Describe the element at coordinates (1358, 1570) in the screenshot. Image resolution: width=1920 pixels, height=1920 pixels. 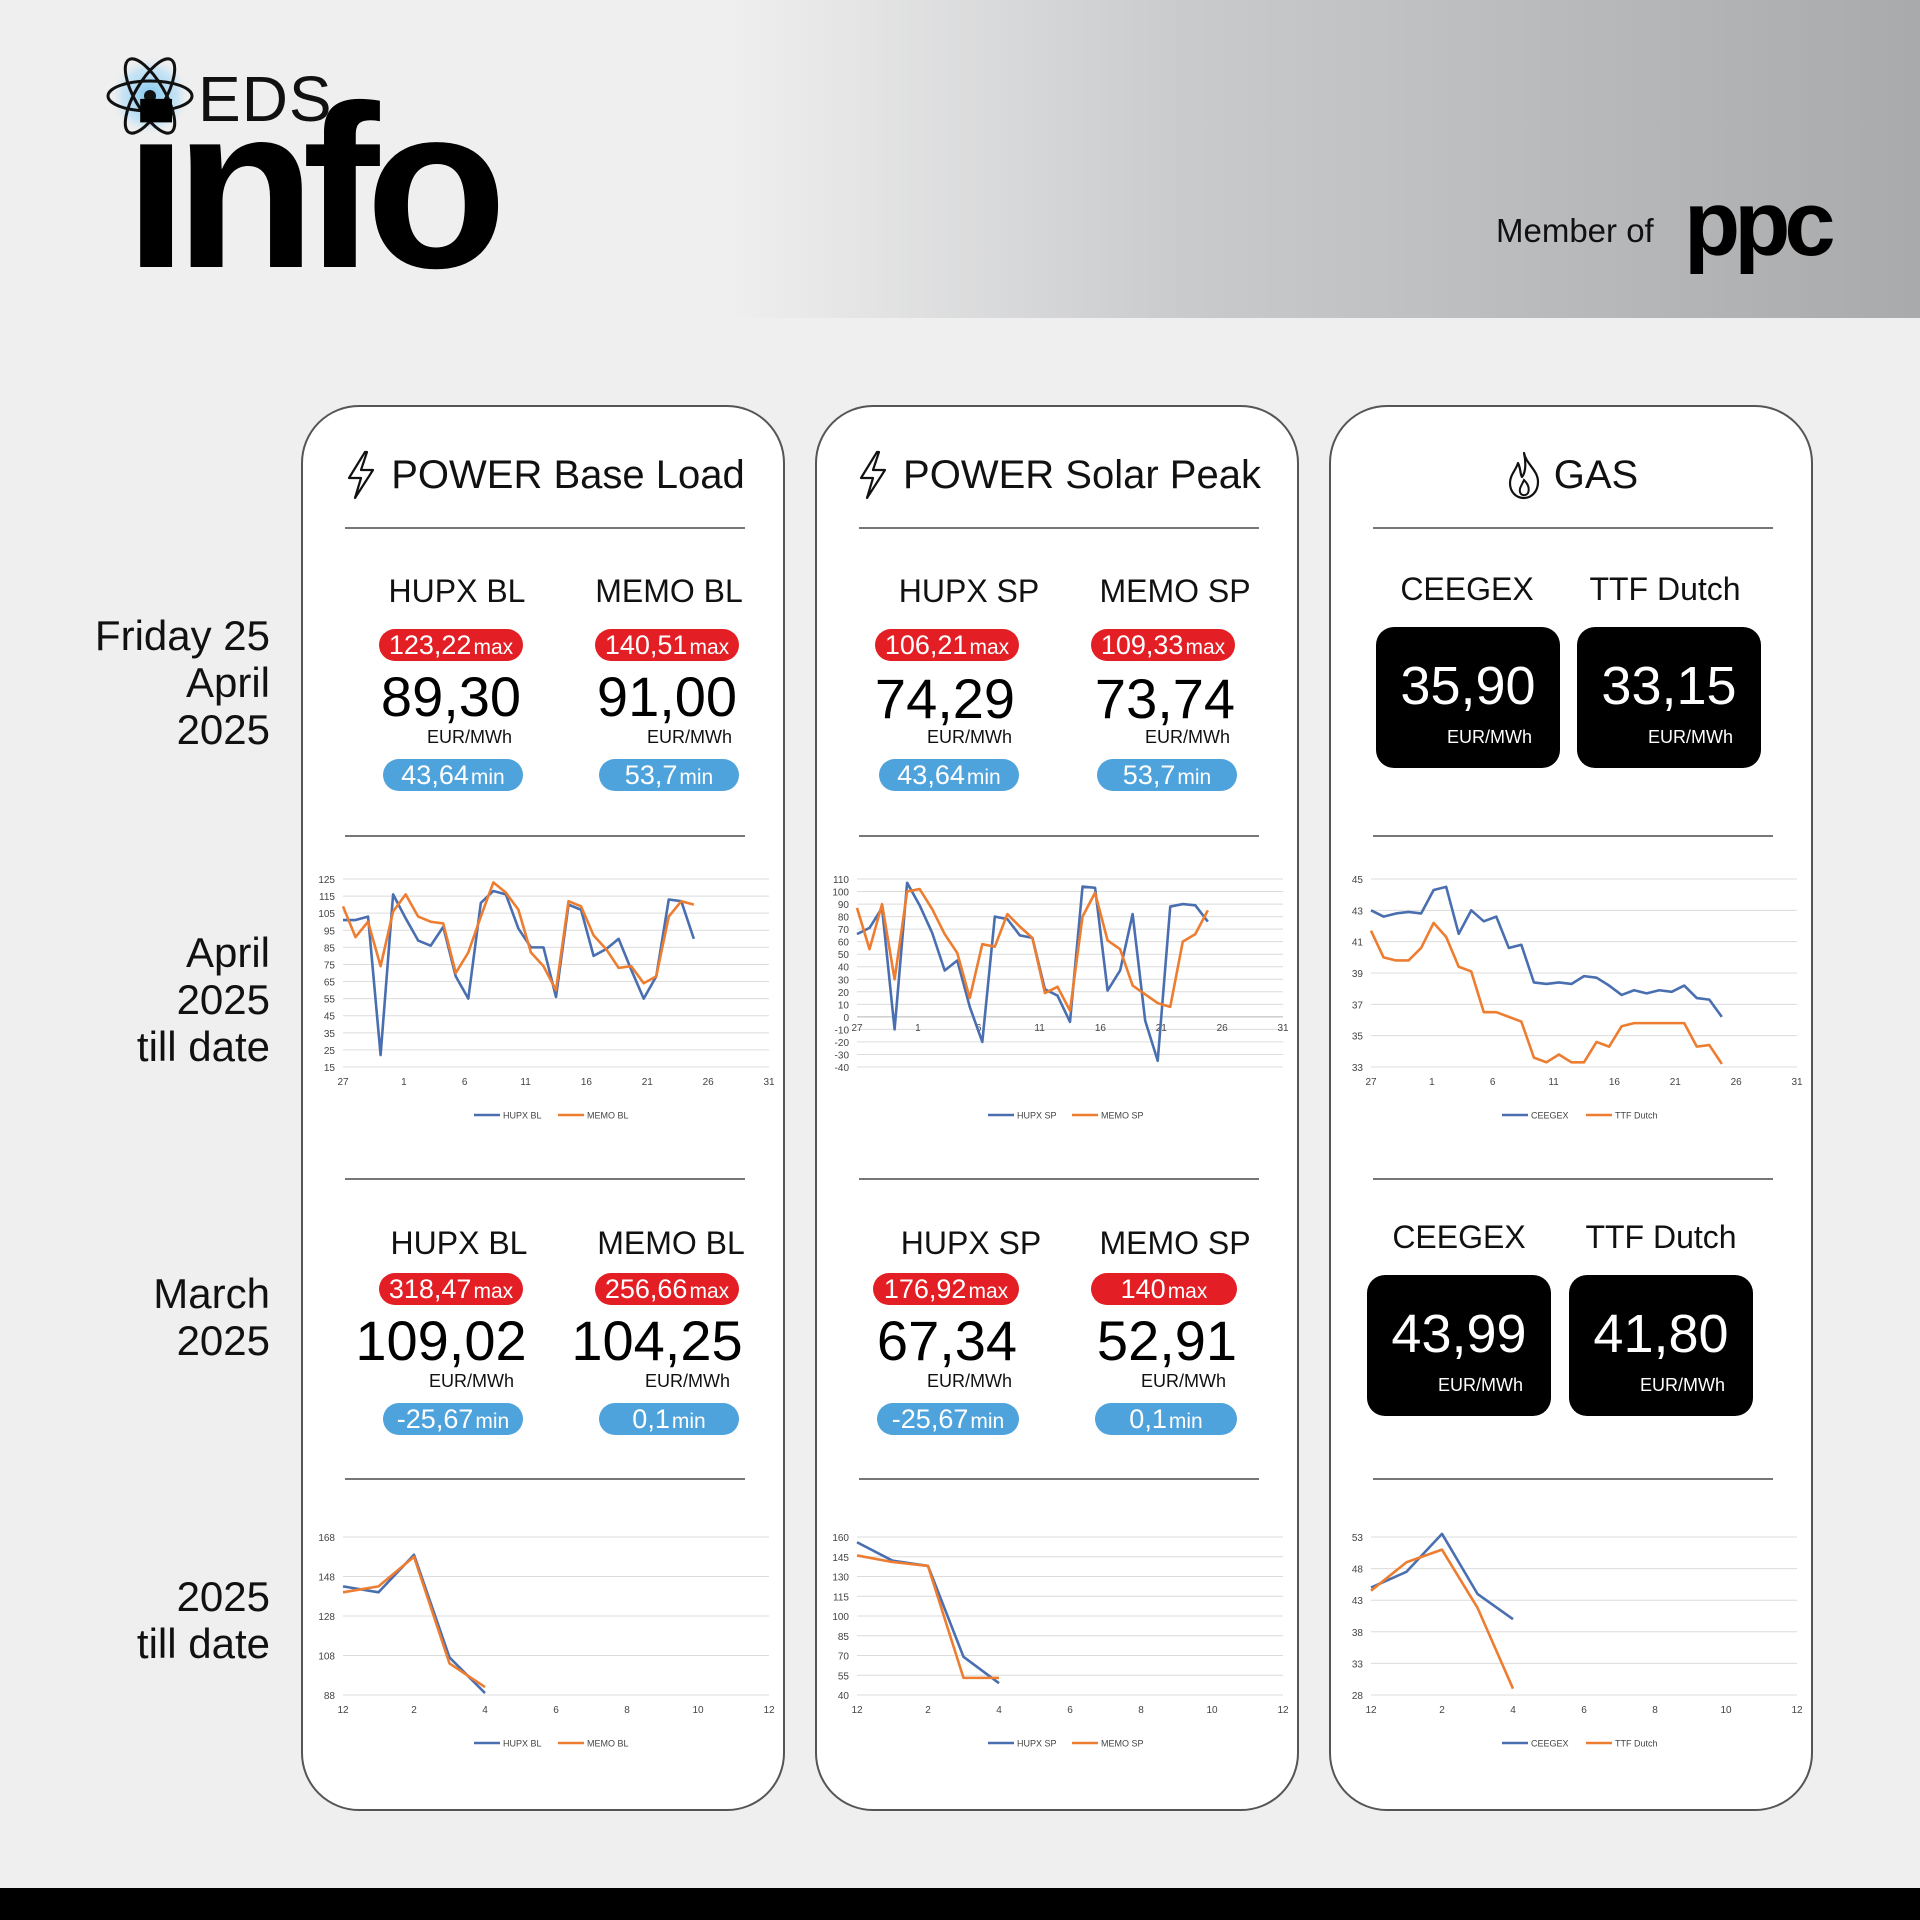
I see `y-tick-label: 48` at that location.